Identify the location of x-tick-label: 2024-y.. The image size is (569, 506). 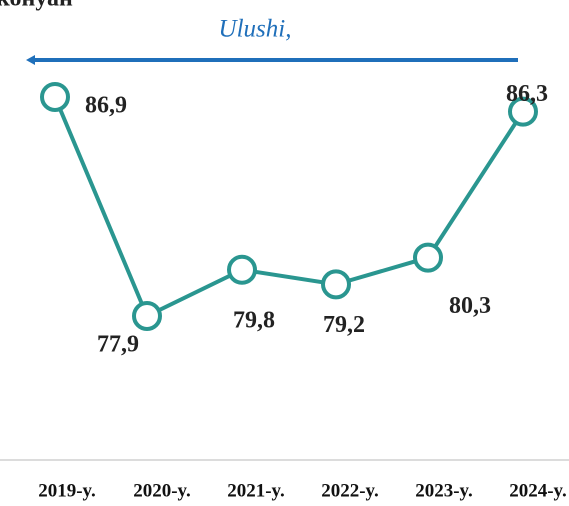
(538, 490).